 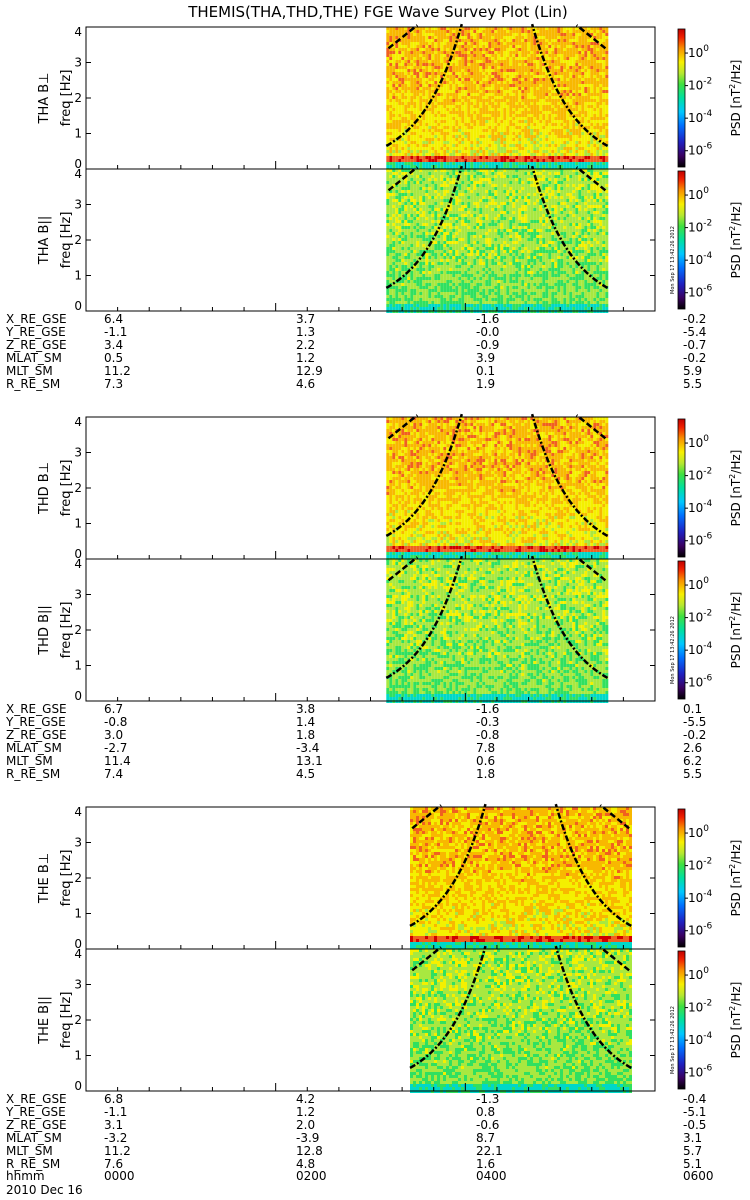 What do you see at coordinates (487, 1125) in the screenshot?
I see `ephemeris-value: -0.6` at bounding box center [487, 1125].